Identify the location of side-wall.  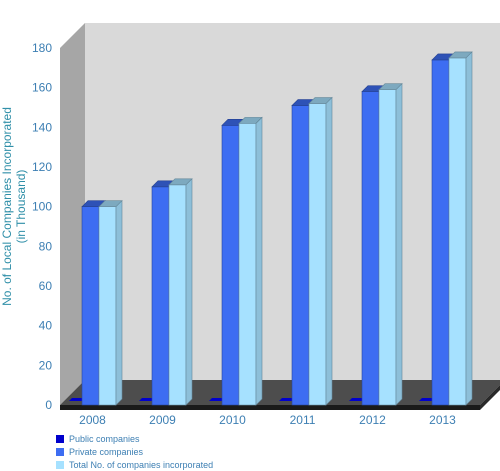
(72, 214).